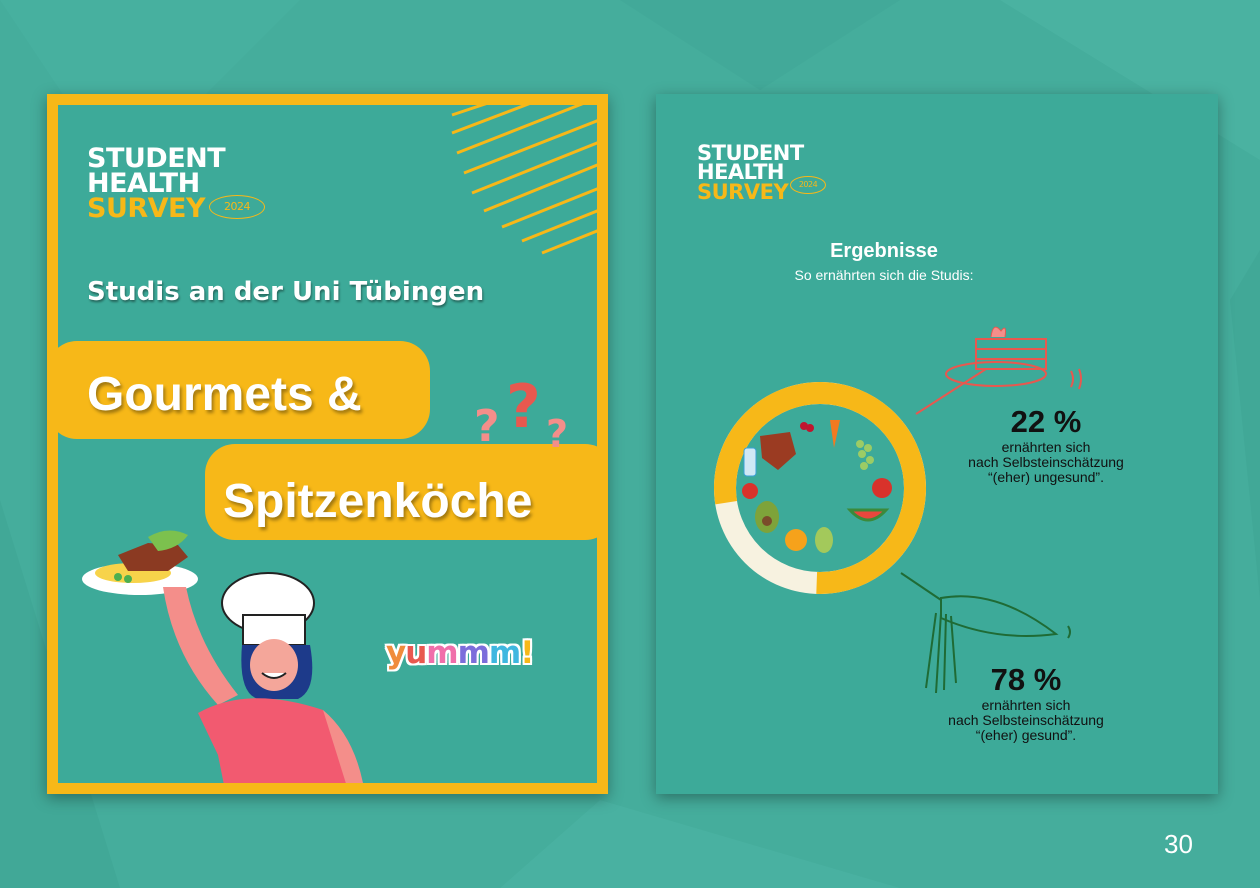 This screenshot has width=1260, height=888. What do you see at coordinates (527, 653) in the screenshot?
I see `sticker-letter: !` at bounding box center [527, 653].